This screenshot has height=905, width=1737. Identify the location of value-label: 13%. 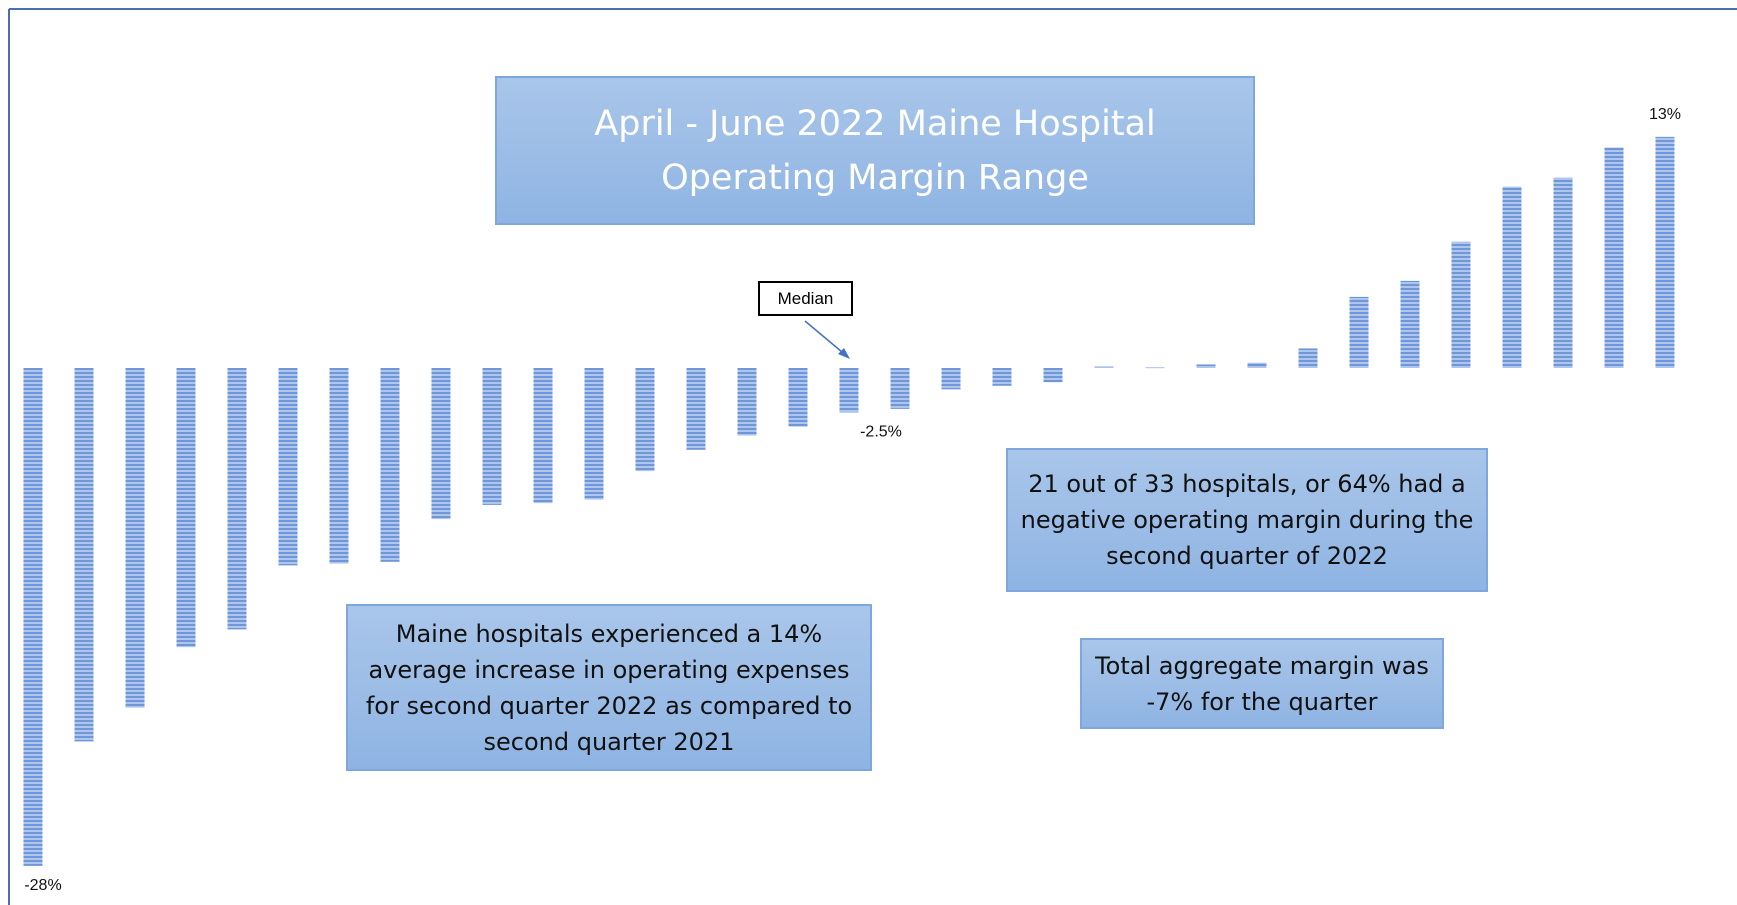
(1665, 114).